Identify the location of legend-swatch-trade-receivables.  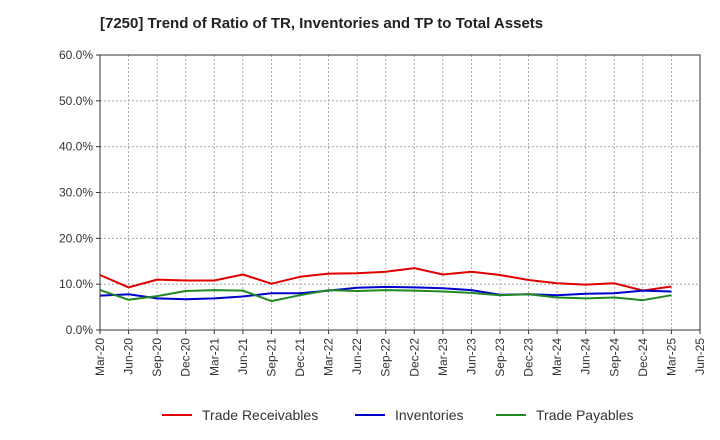
(177, 415).